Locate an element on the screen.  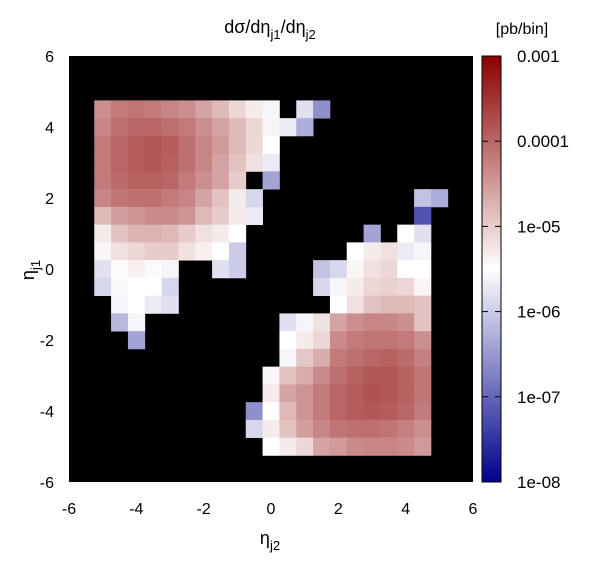
y-tick-label: -4 is located at coordinates (47, 412).